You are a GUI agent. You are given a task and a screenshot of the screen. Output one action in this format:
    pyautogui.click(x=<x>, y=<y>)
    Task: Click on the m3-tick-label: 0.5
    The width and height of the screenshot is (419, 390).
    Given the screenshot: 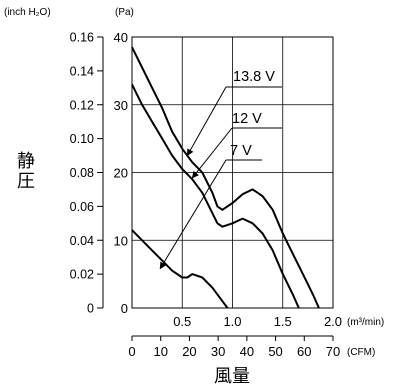 What is the action you would take?
    pyautogui.click(x=182, y=321)
    